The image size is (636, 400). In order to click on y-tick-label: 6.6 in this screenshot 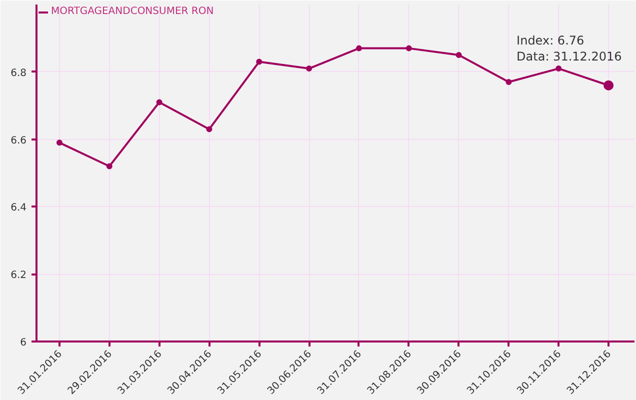, I will do `click(18, 140)`.